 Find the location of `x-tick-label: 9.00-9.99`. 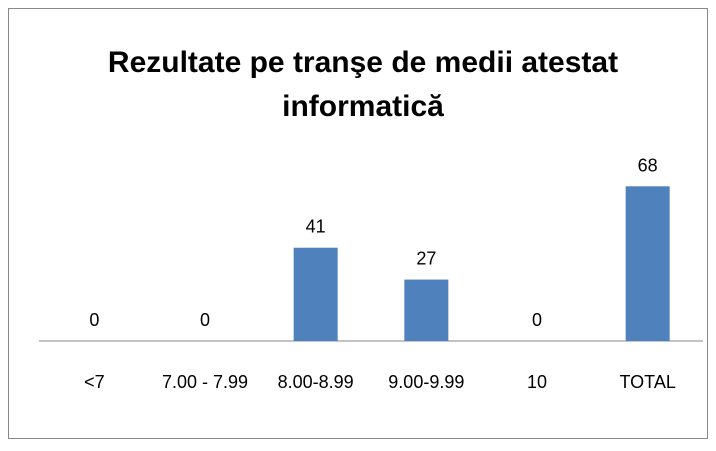

x-tick-label: 9.00-9.99 is located at coordinates (426, 382).